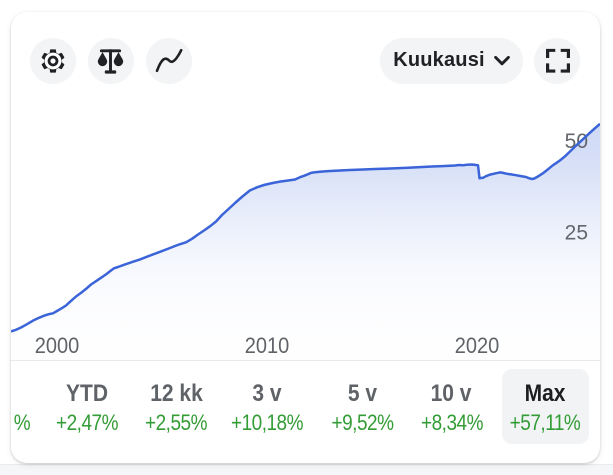  I want to click on svg-text: 25, so click(576, 233).